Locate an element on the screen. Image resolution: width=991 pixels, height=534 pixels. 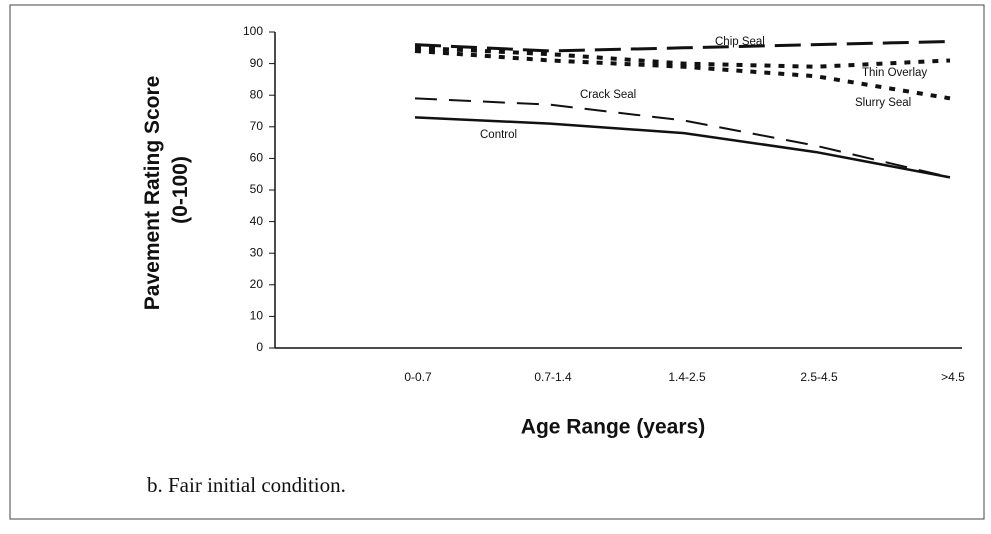
y-tick-label: 50 is located at coordinates (257, 189).